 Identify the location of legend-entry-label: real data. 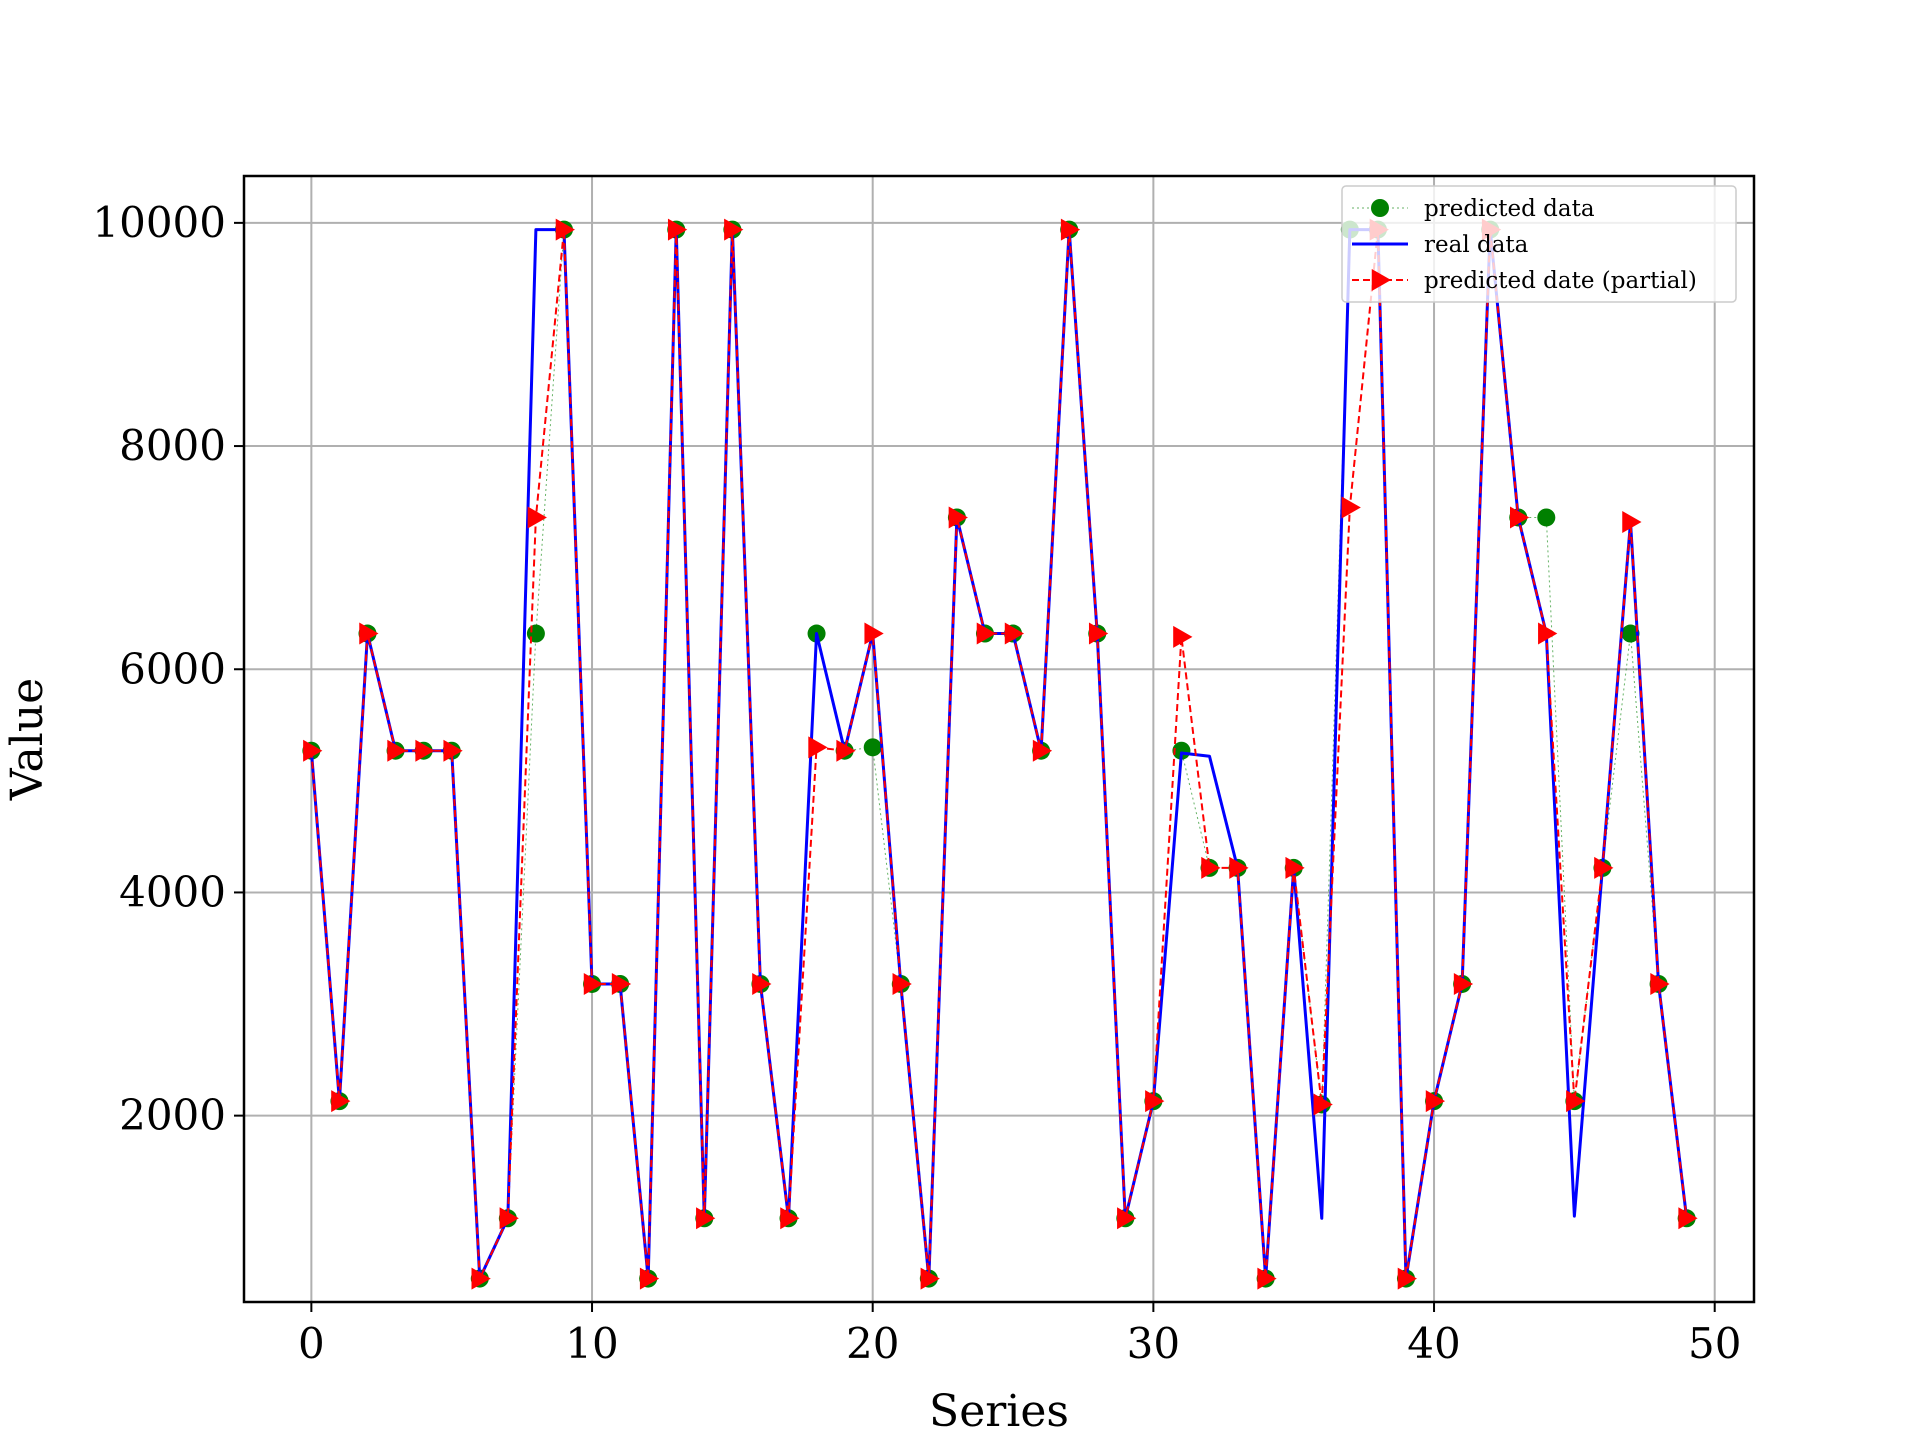
(1476, 245).